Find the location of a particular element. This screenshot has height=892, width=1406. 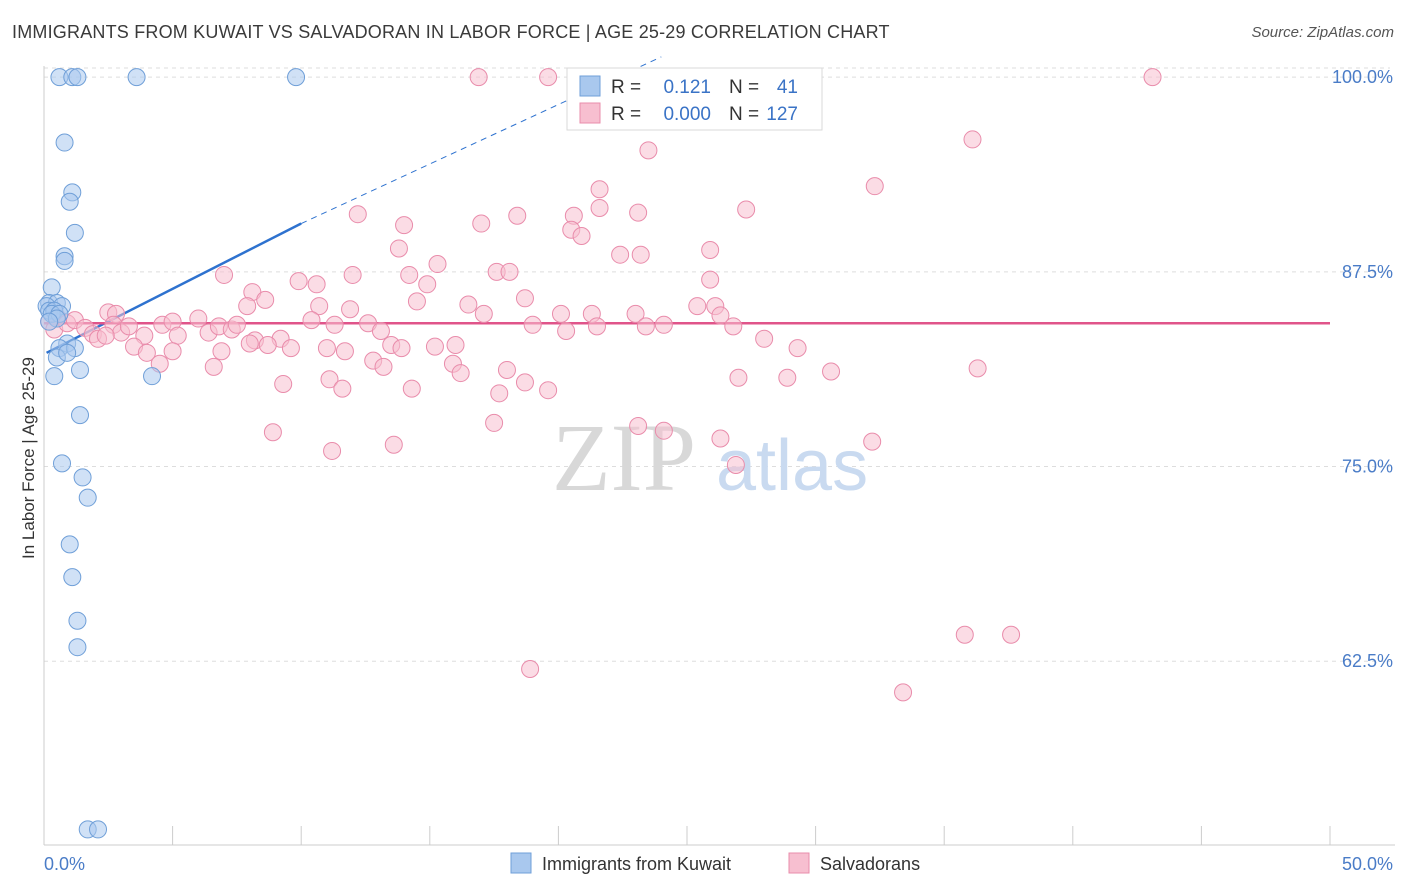

watermark-zip: ZIP is located at coordinates (624, 457).